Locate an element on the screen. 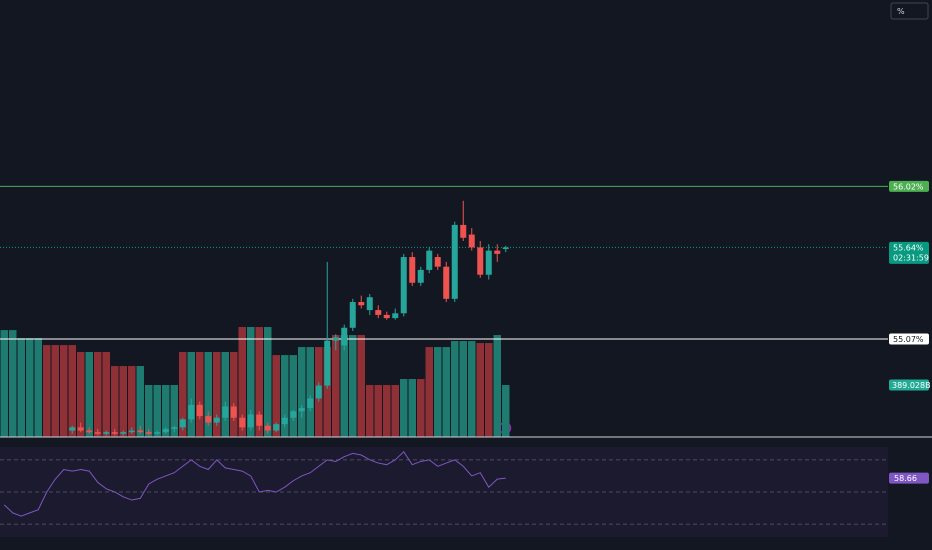  price-tag-countdown: 02:31:59 is located at coordinates (911, 257).